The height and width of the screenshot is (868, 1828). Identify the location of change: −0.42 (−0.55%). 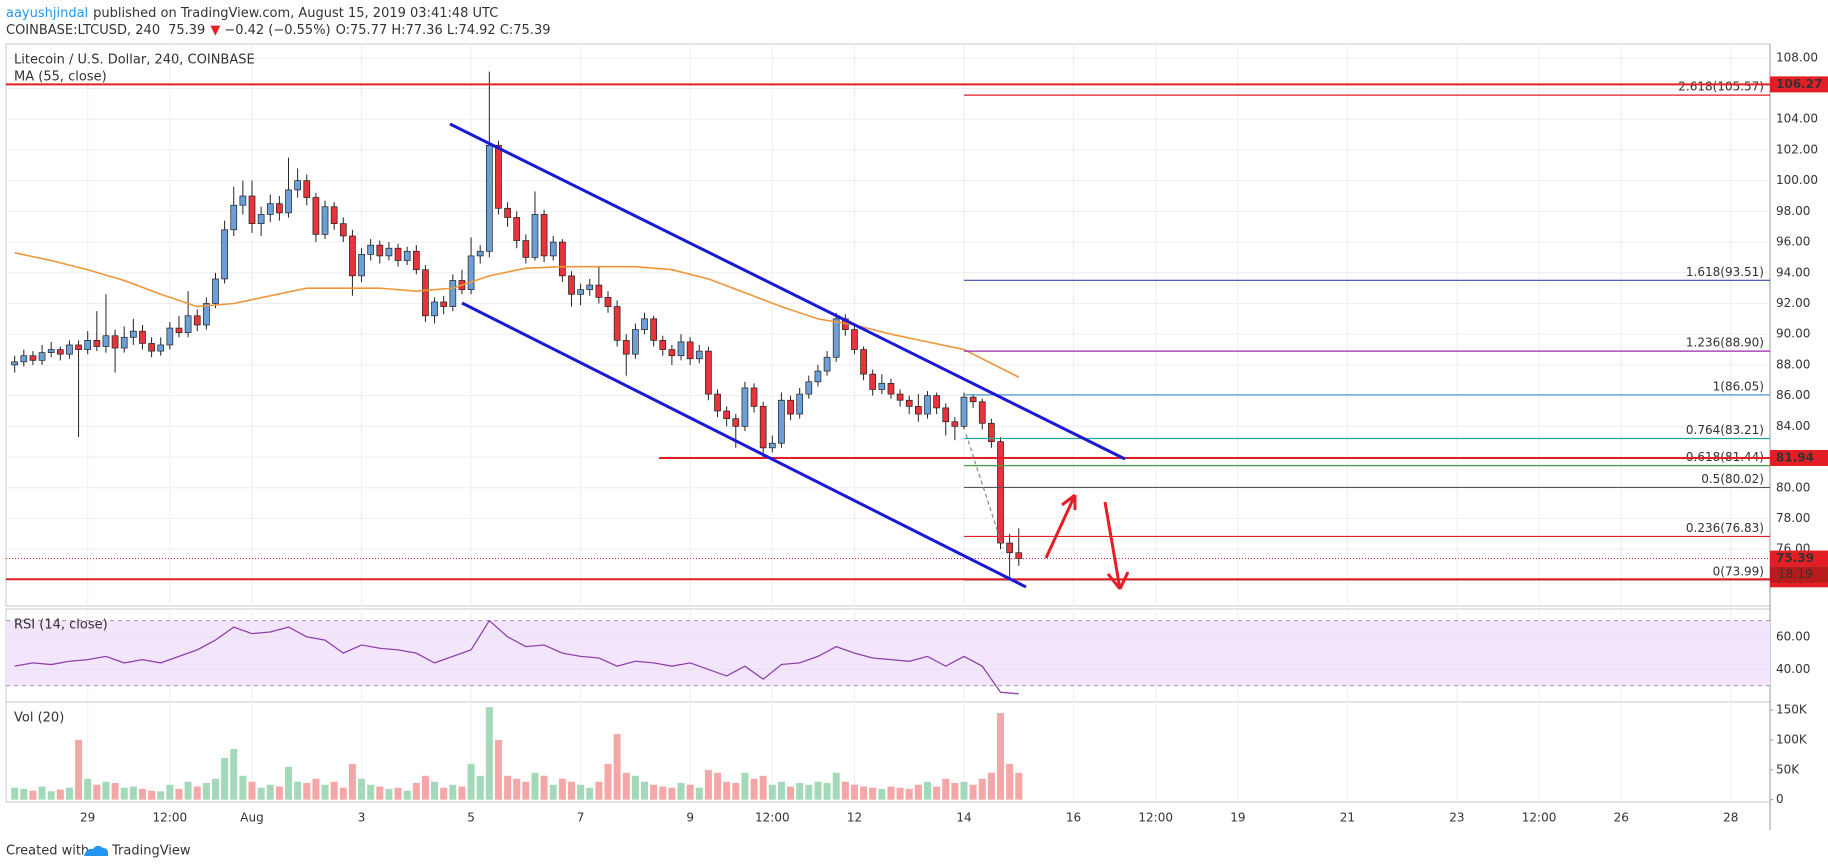
(277, 30).